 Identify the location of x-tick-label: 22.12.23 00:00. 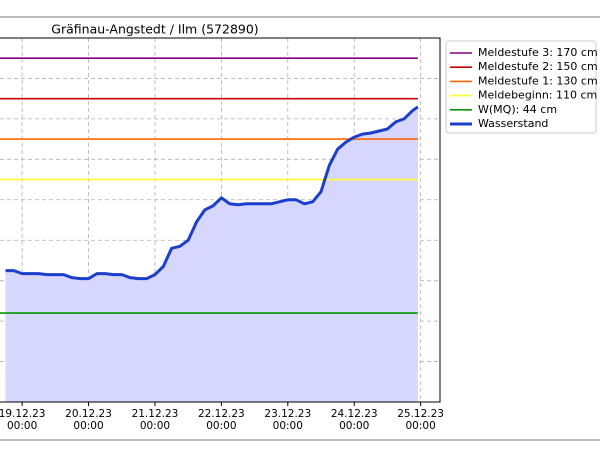
(221, 420).